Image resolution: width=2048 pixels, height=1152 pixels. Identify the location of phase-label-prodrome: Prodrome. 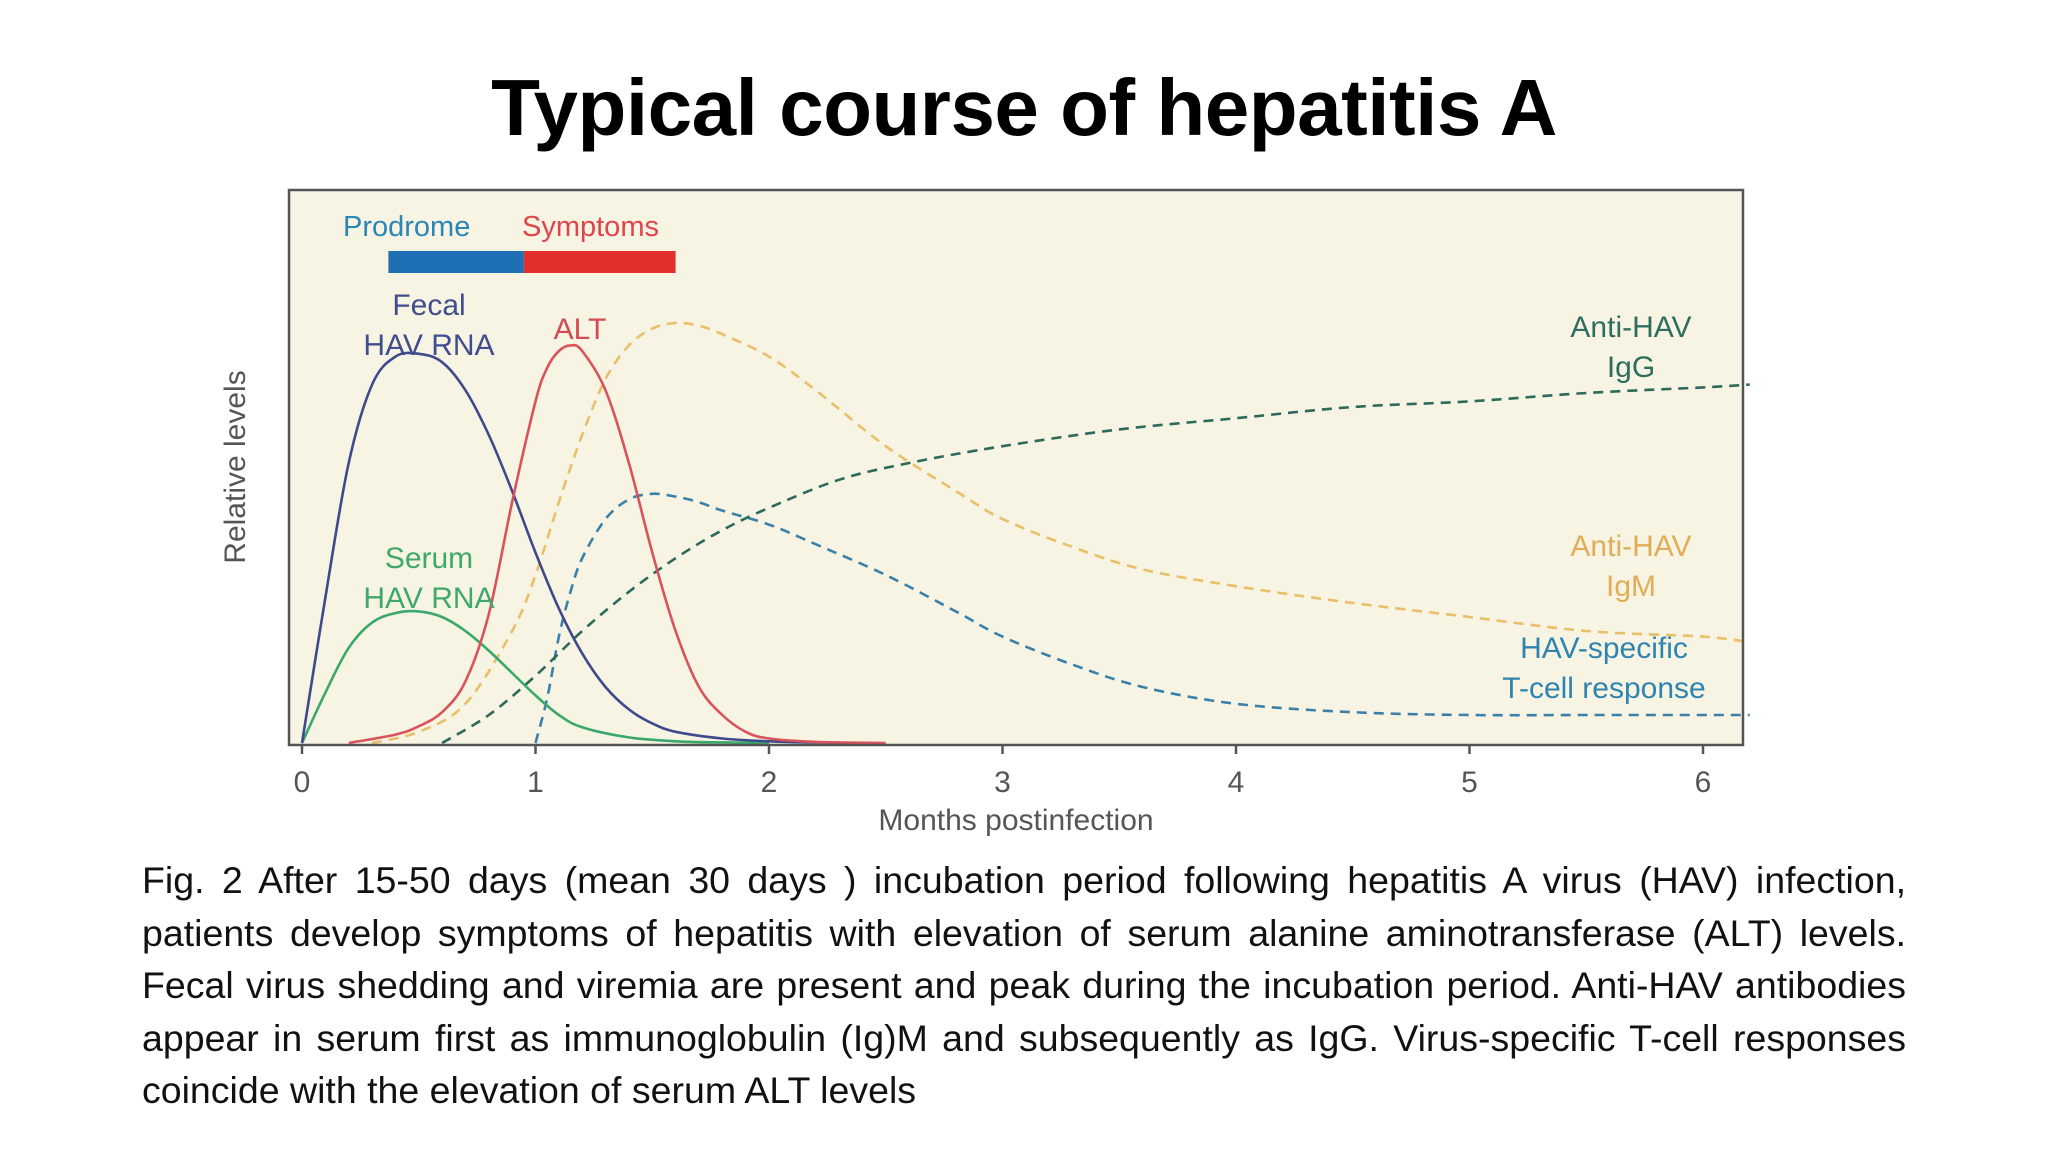
(406, 227).